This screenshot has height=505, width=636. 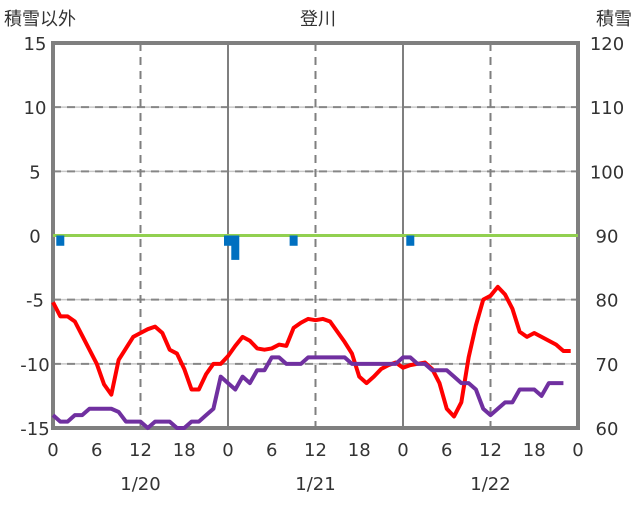 What do you see at coordinates (315, 484) in the screenshot?
I see `date-label: 1/21` at bounding box center [315, 484].